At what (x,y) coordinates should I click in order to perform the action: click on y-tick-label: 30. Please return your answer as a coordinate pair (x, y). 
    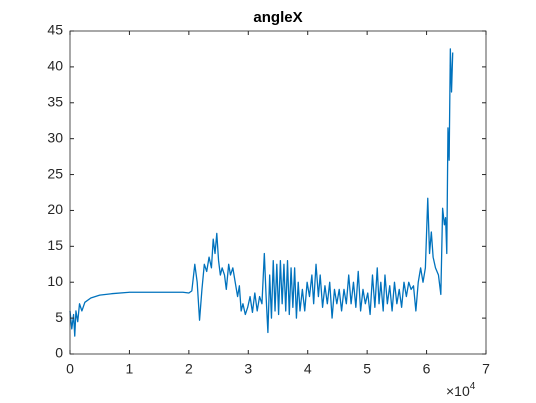
    Looking at the image, I should click on (55, 137).